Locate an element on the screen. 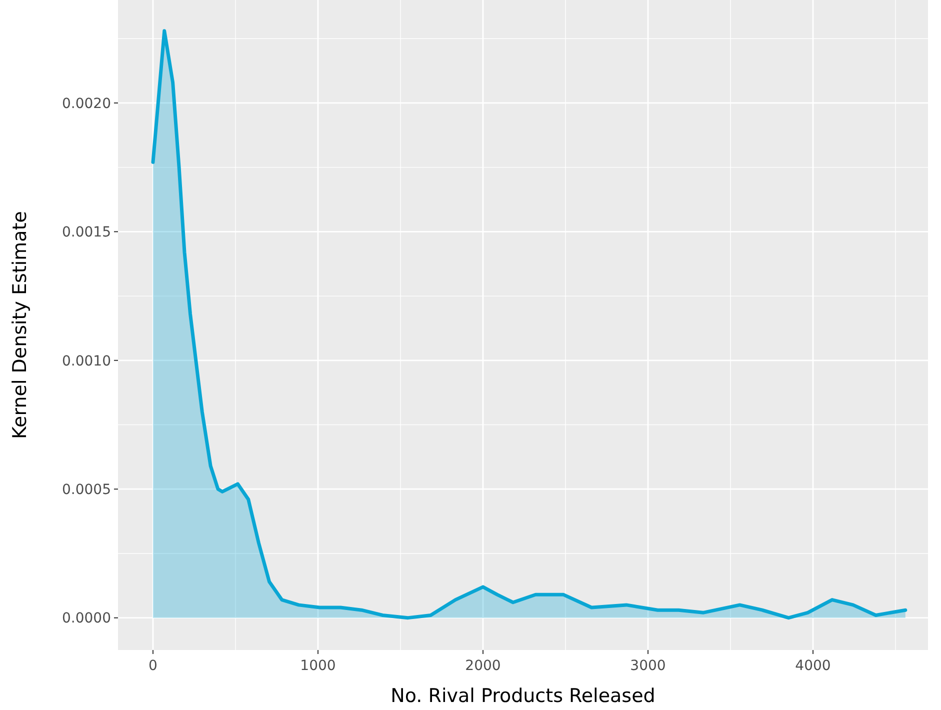 The image size is (941, 710). y-tick-label: 0.0015 is located at coordinates (86, 232).